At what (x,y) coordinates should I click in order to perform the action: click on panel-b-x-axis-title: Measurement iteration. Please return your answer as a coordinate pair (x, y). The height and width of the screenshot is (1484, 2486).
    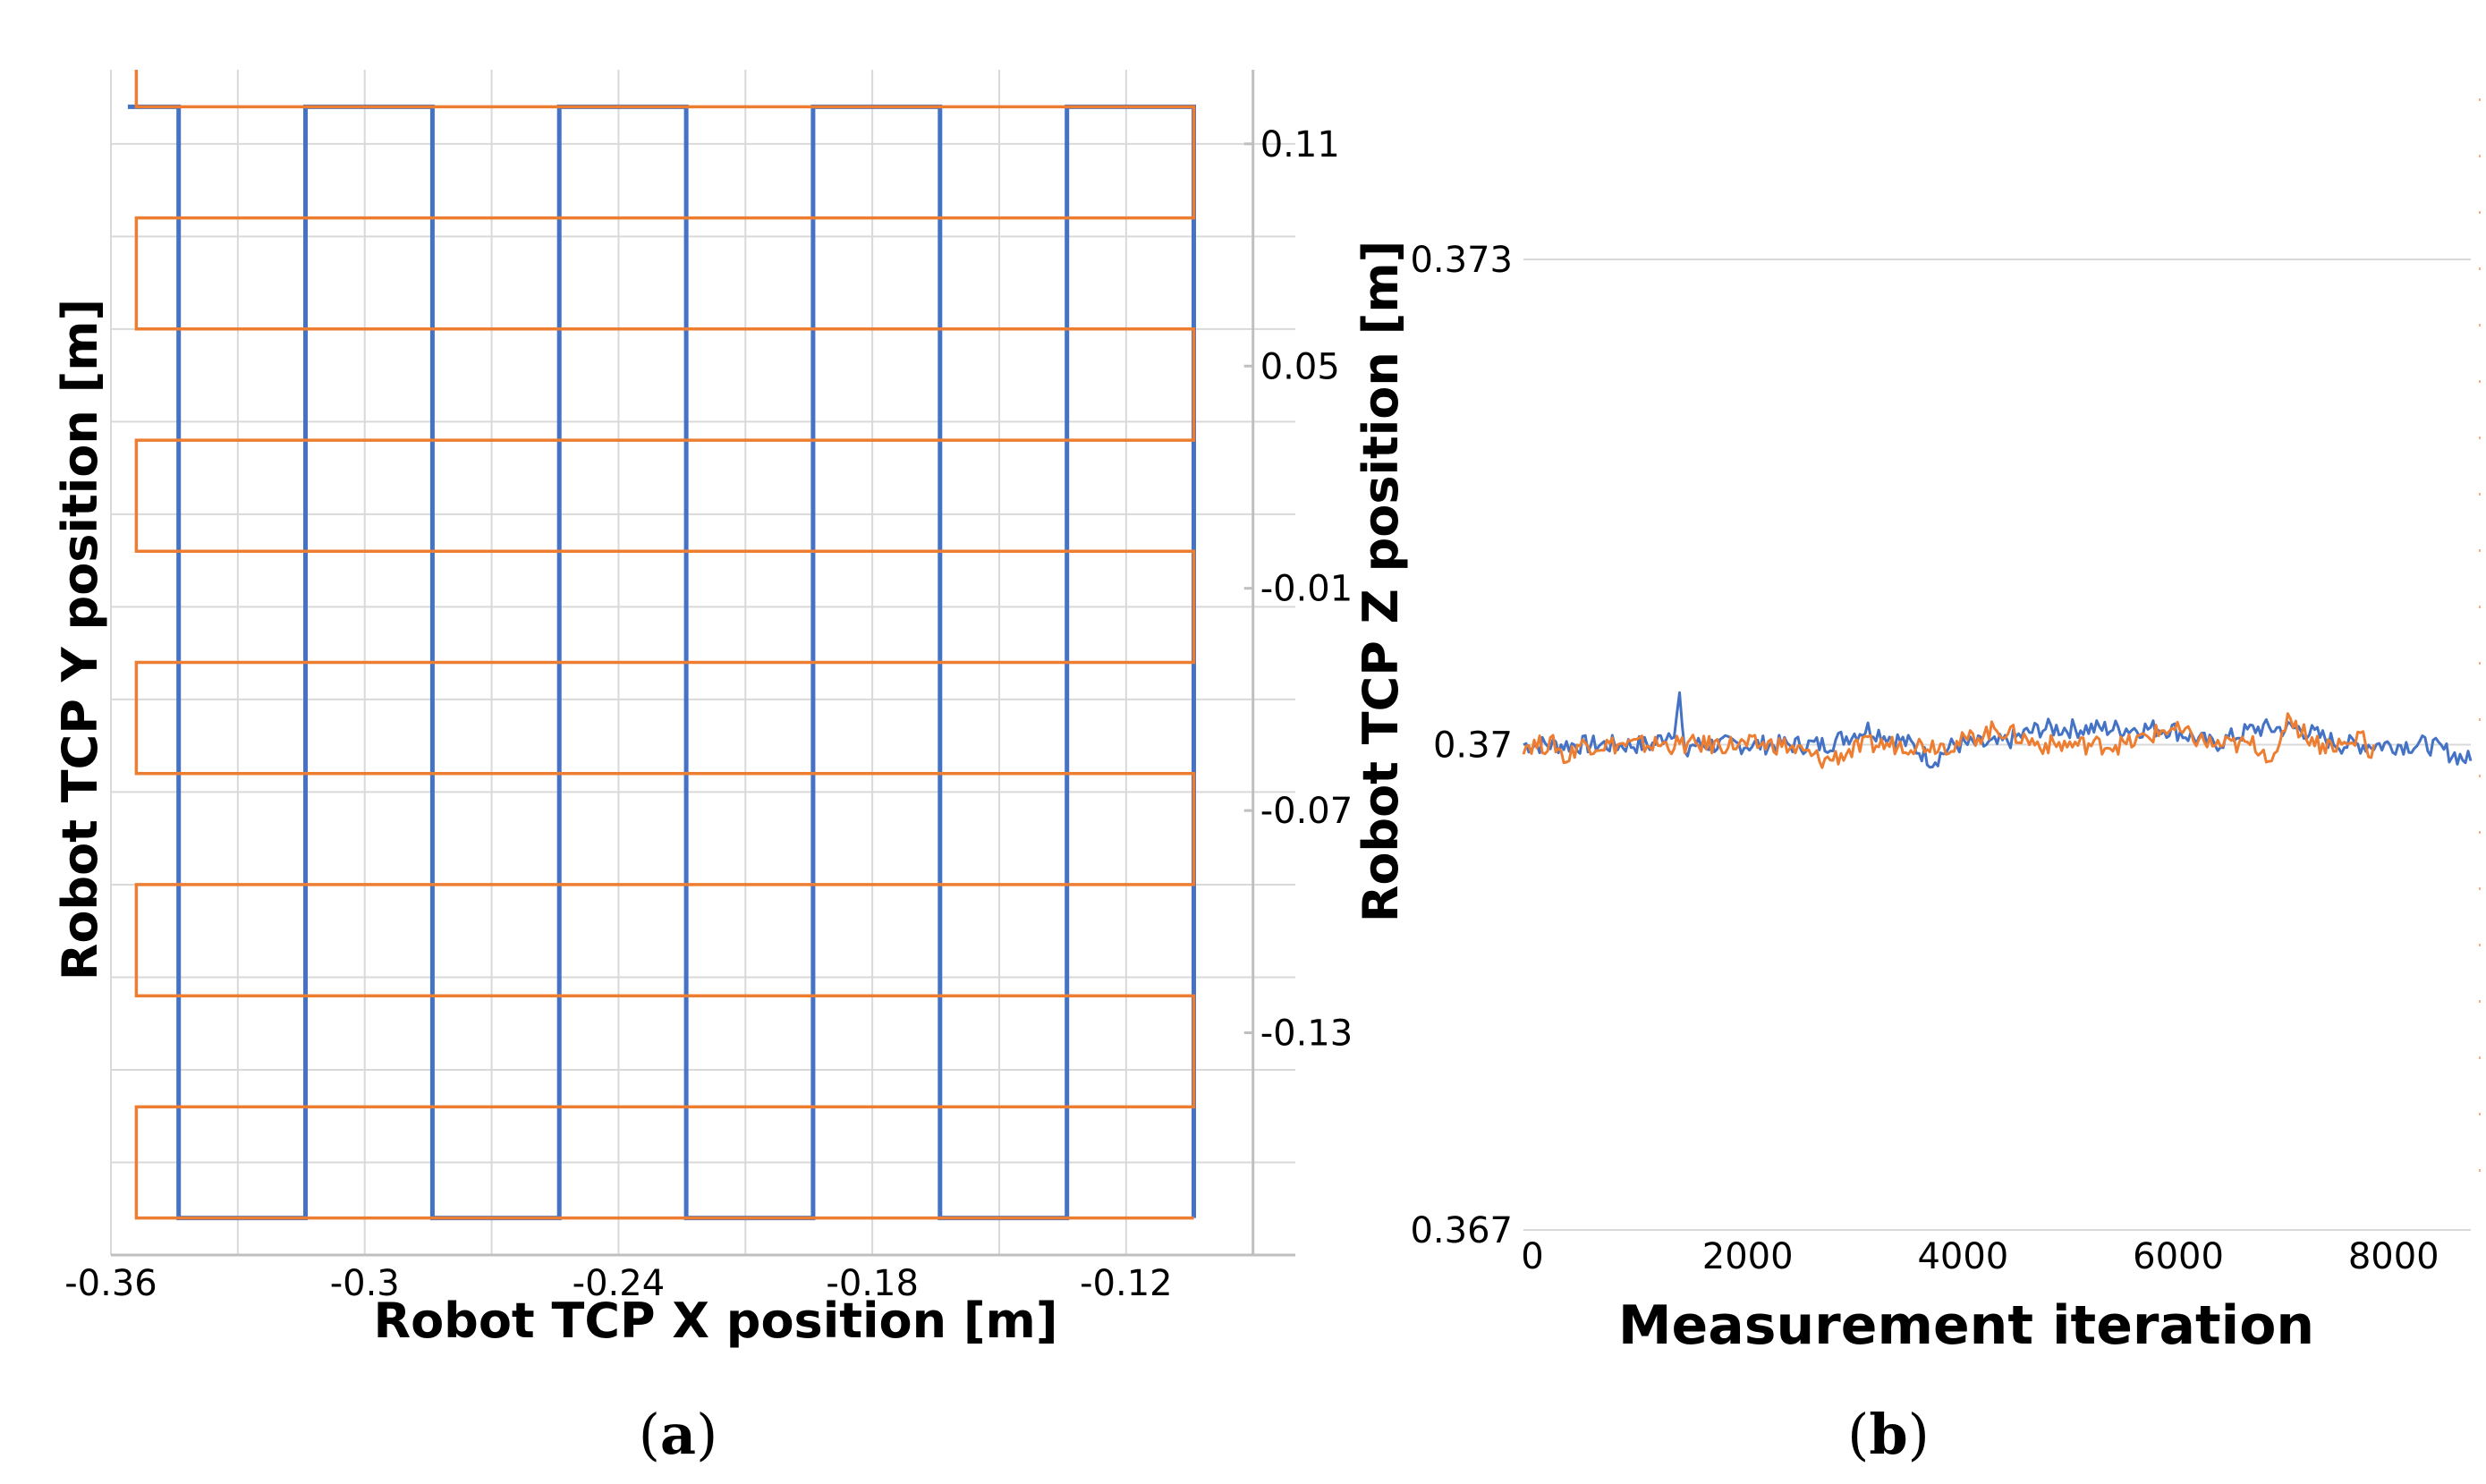
    Looking at the image, I should click on (1966, 1325).